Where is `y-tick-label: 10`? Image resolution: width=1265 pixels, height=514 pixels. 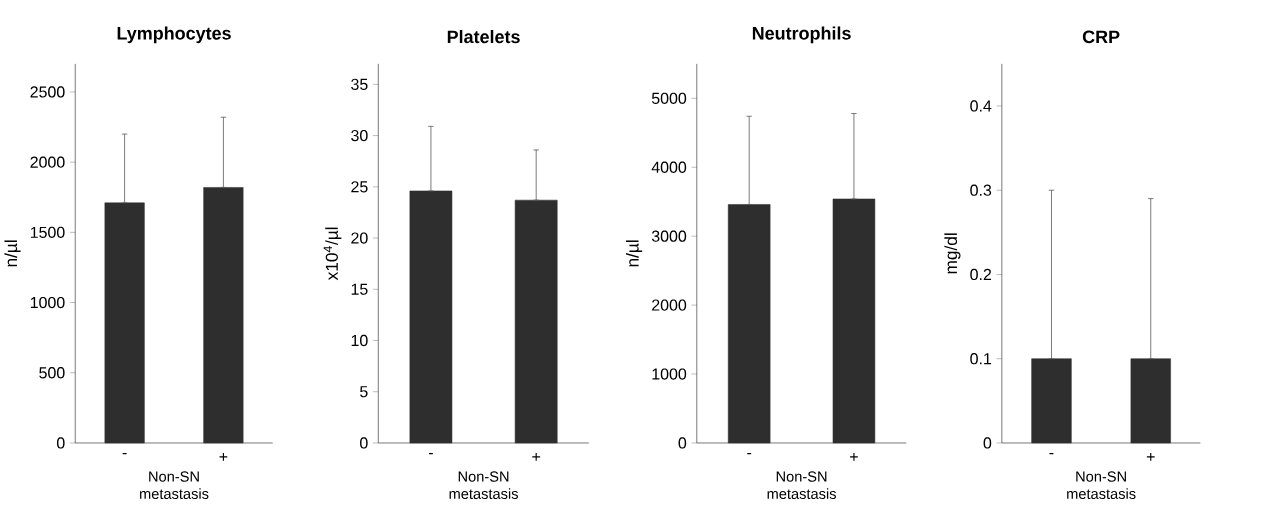
y-tick-label: 10 is located at coordinates (359, 340).